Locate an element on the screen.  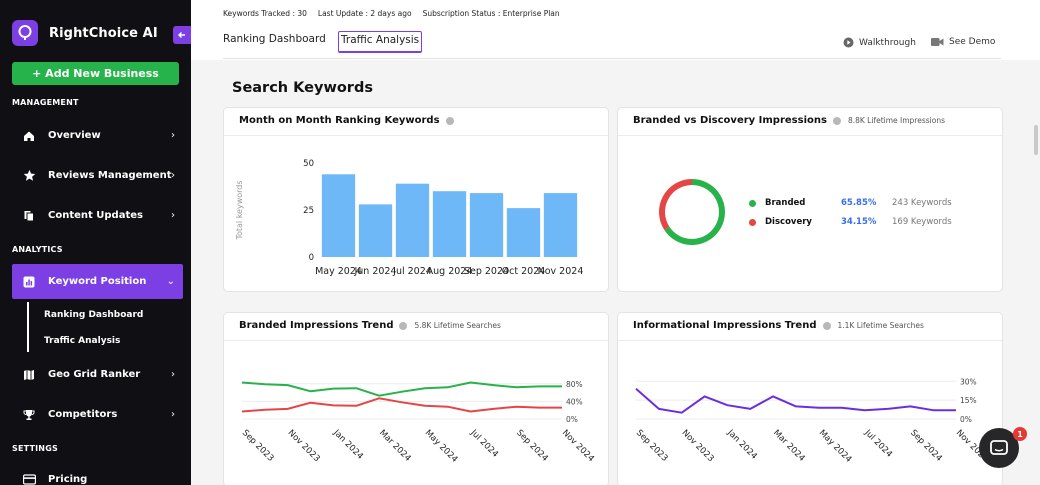
brand: RightChoice AI is located at coordinates (85, 33).